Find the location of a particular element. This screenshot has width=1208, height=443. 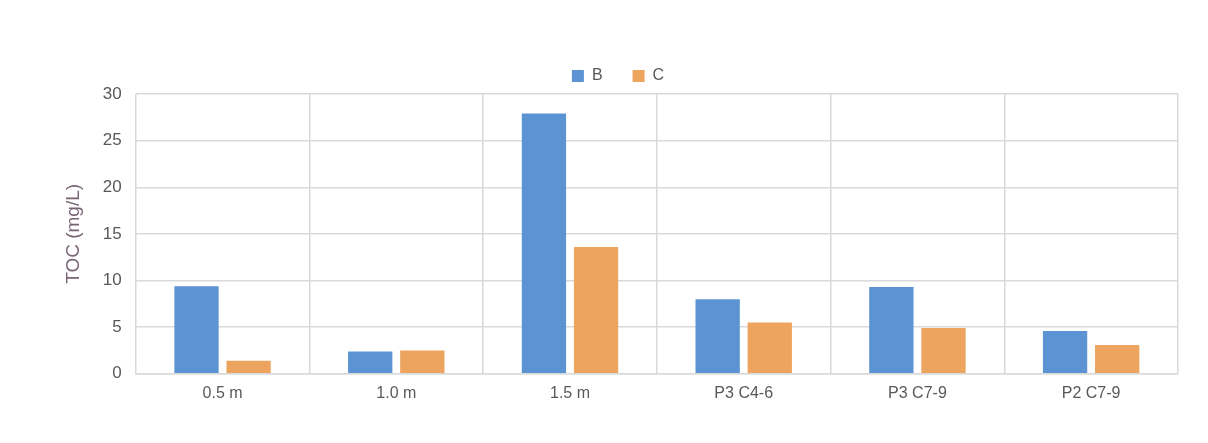

y-tick-label: 25 is located at coordinates (112, 140).